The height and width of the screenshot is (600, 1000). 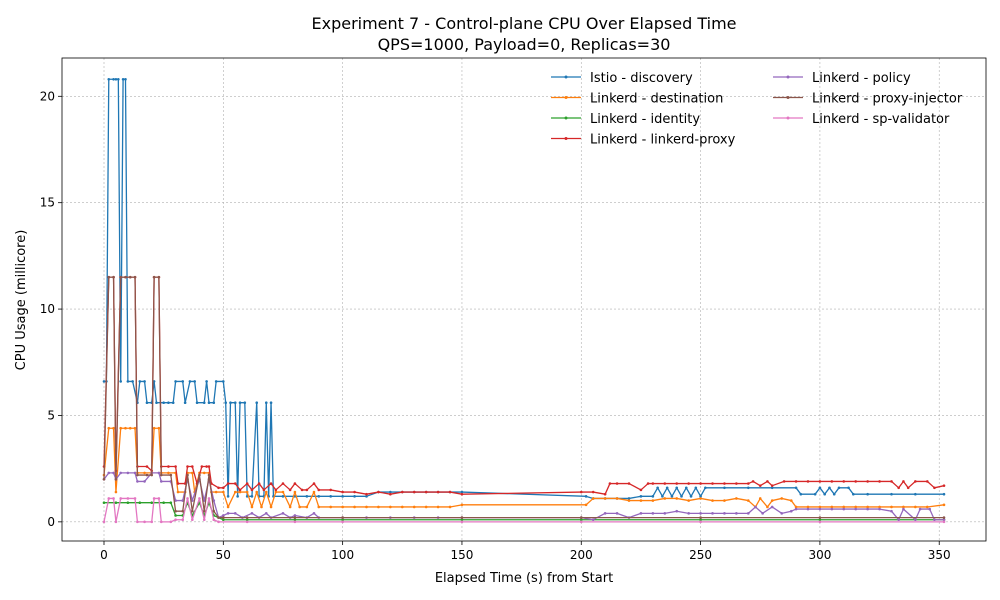 I want to click on legend-label: Linkerd - sp-validator, so click(x=881, y=119).